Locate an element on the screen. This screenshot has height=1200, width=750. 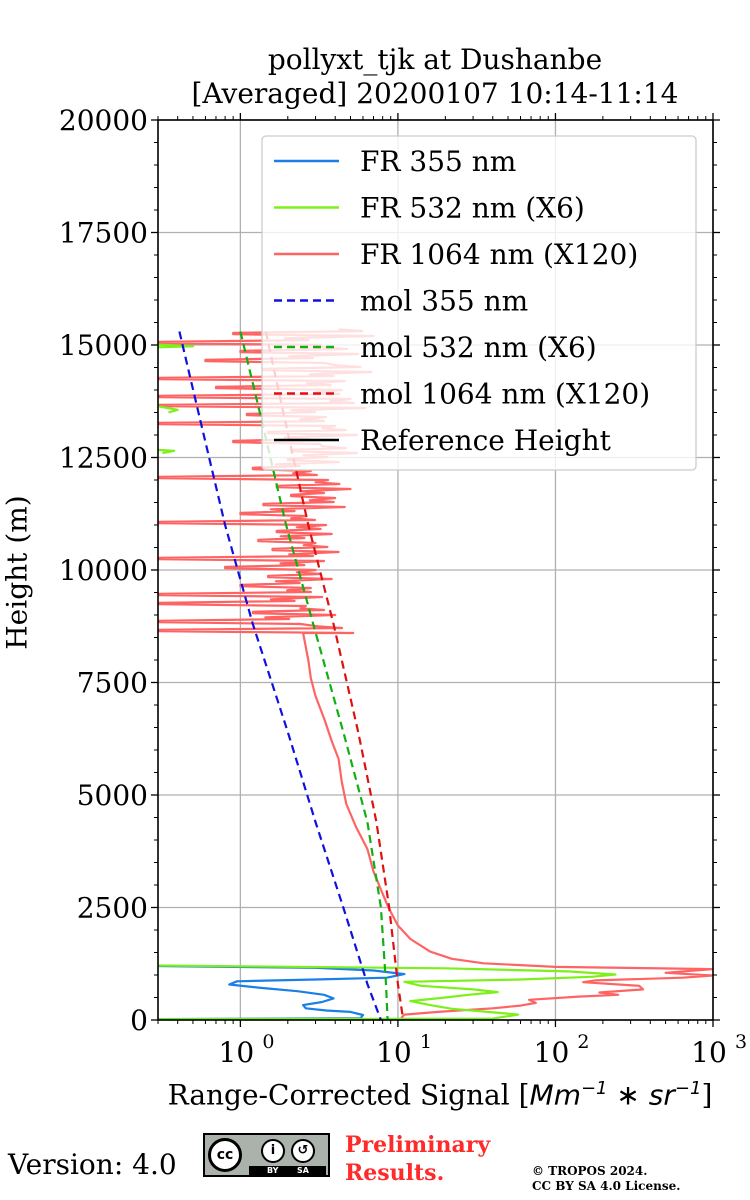
y-tick-label: 12500 is located at coordinates (103, 458).